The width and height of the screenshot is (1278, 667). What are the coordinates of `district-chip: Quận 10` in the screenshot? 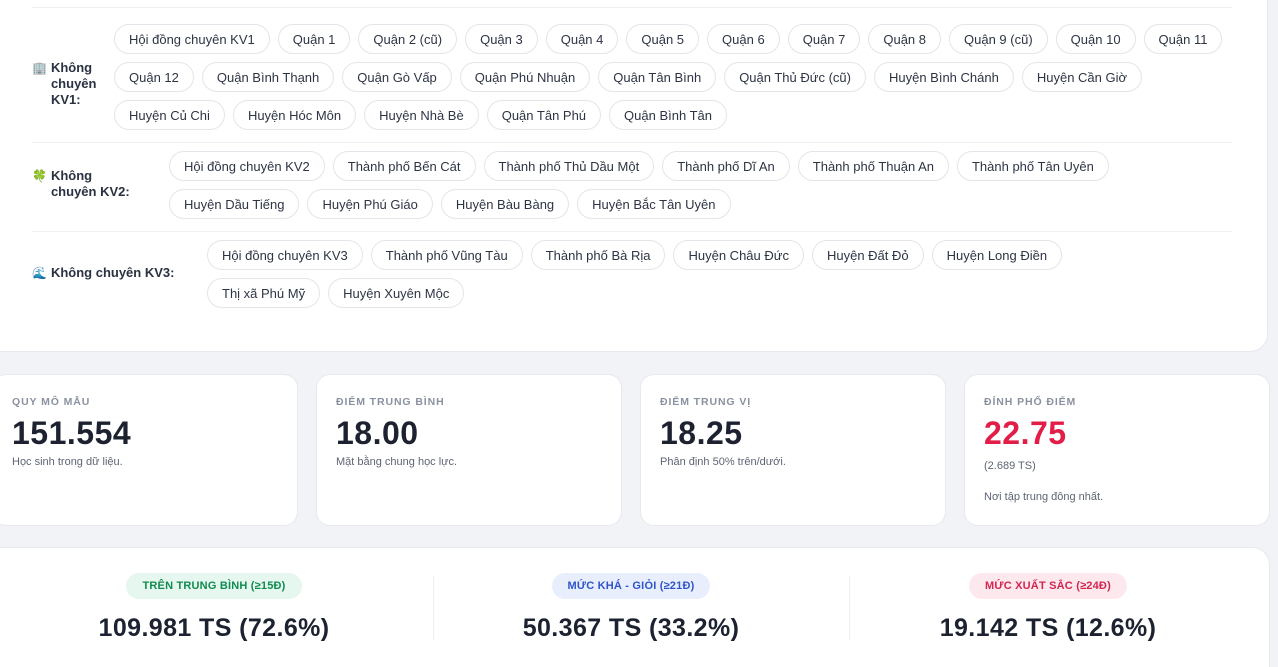 It's located at (1095, 39).